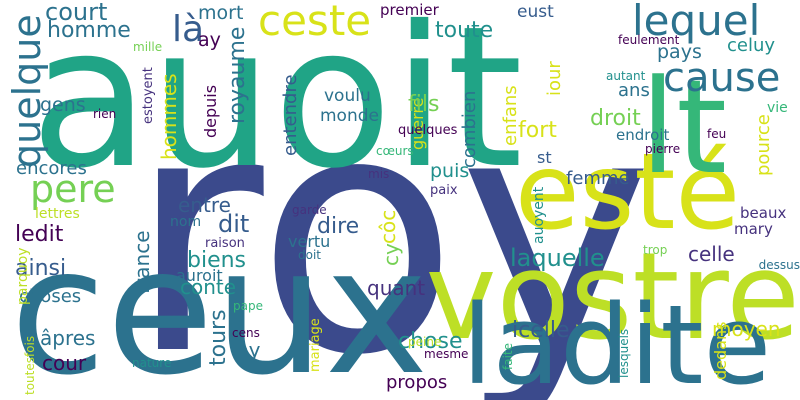 This screenshot has height=400, width=800. I want to click on cloud-word: pere, so click(73, 189).